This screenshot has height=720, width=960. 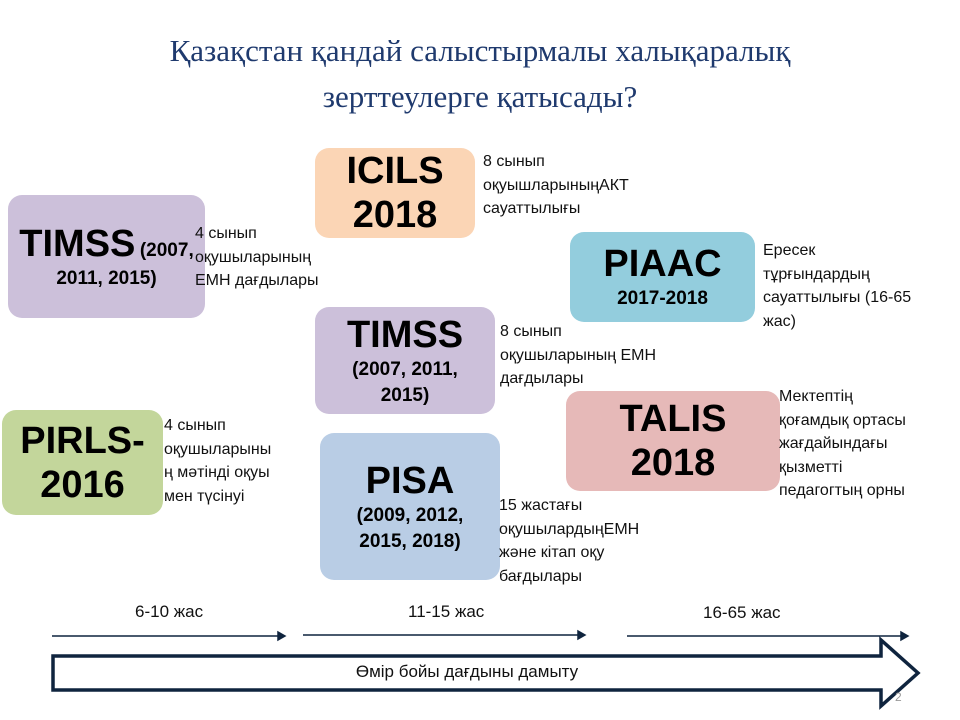 What do you see at coordinates (395, 193) in the screenshot?
I see `icils-box: ICILS 2018` at bounding box center [395, 193].